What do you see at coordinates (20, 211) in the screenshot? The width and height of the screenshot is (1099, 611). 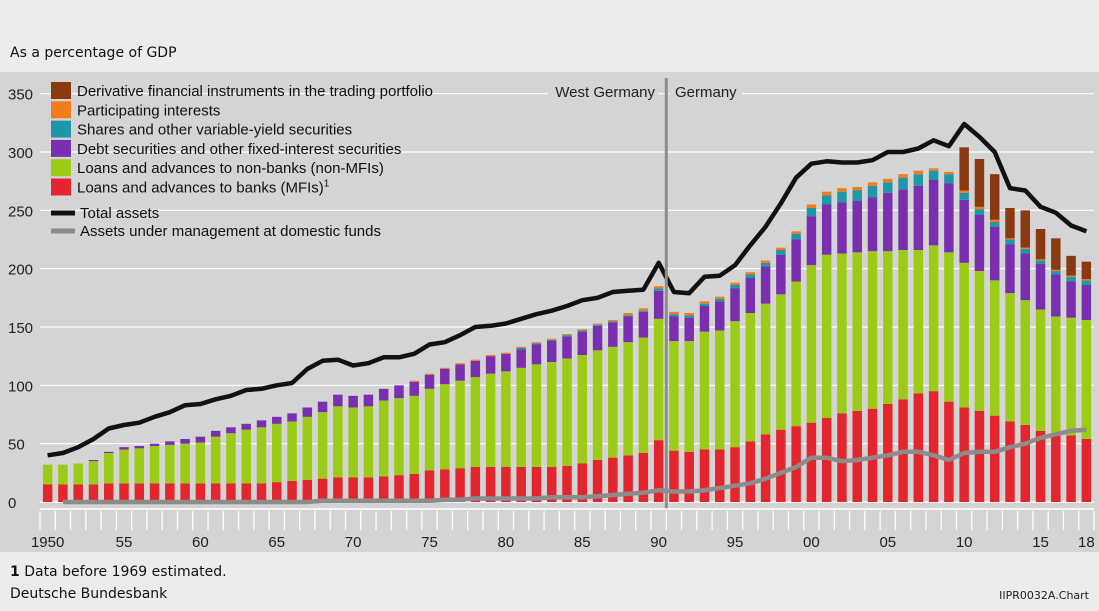 I see `y-tick-label: 250` at bounding box center [20, 211].